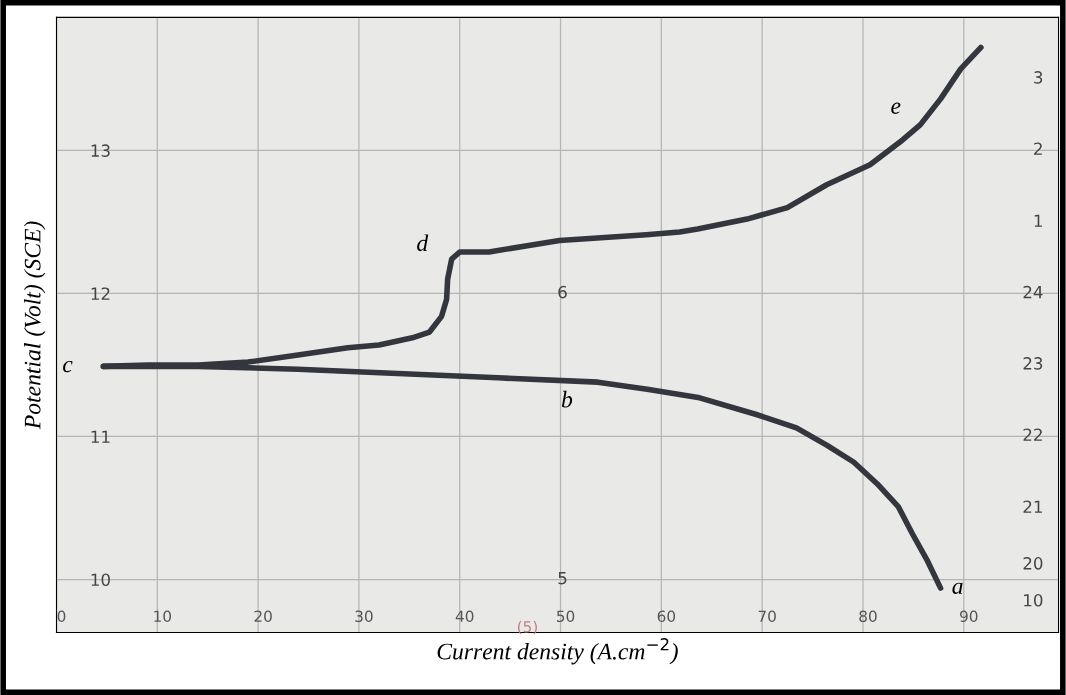 The height and width of the screenshot is (695, 1066). I want to click on annotation: 23, so click(1033, 363).